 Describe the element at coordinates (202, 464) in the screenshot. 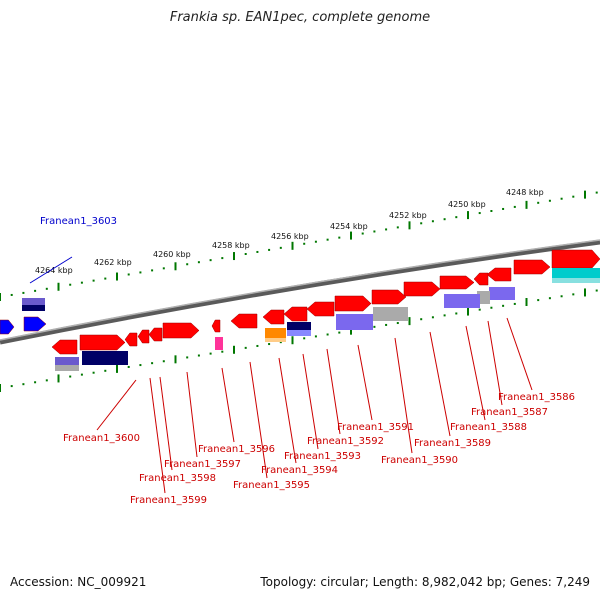

I see `gene-label-3597: Franean1_3597` at that location.